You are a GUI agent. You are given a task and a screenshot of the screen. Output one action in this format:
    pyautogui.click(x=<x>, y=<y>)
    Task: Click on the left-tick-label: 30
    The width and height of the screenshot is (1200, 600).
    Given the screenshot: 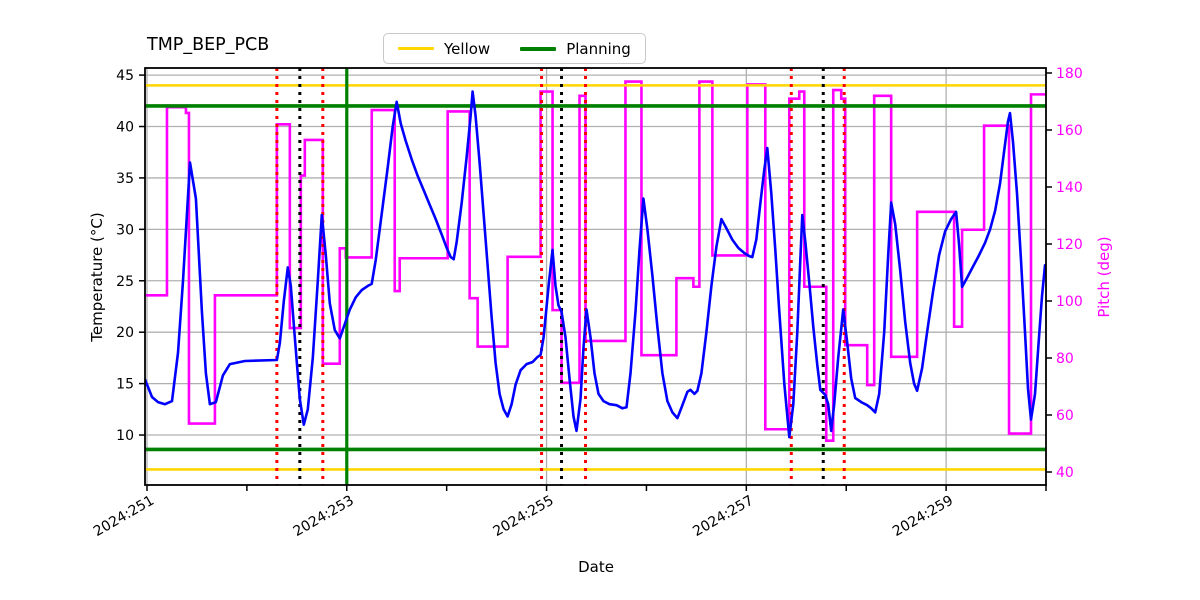 What is the action you would take?
    pyautogui.click(x=125, y=230)
    